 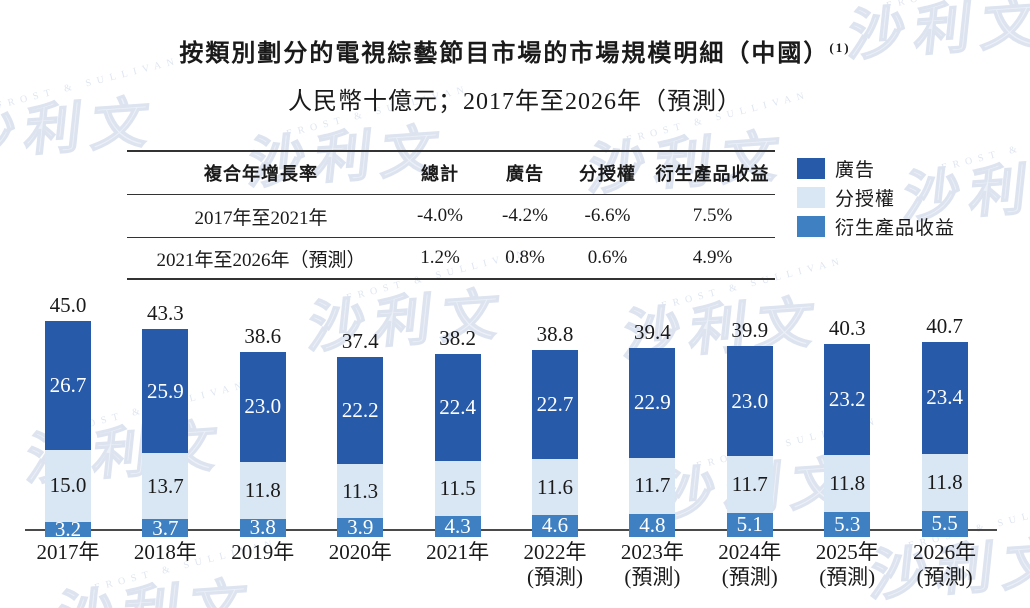 I want to click on stacked-bar-2025年: 23.2 11.8 5.3, so click(x=847, y=440).